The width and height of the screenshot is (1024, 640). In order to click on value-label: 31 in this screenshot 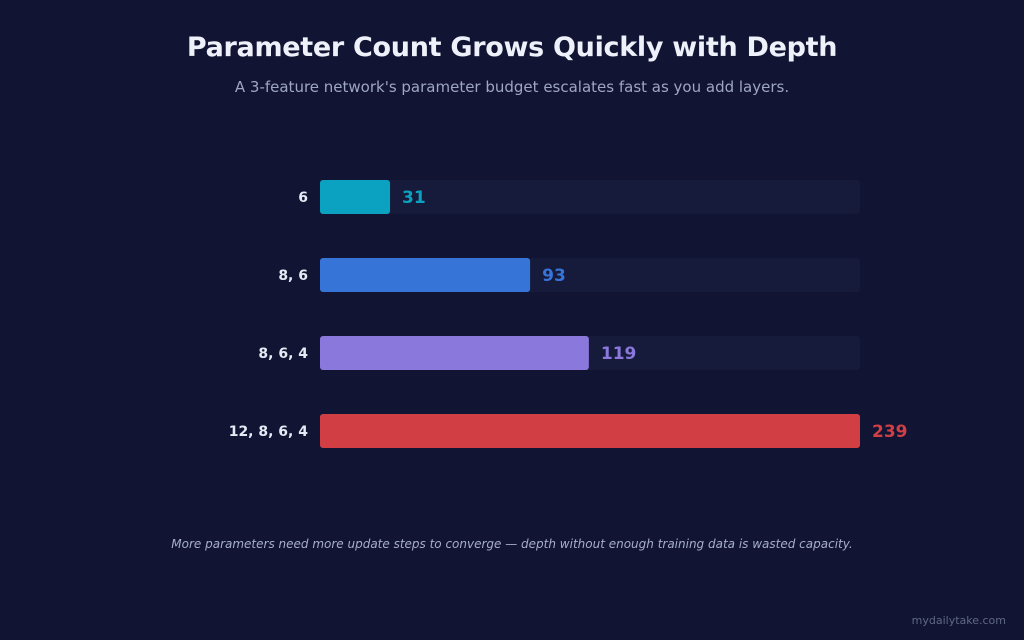, I will do `click(414, 198)`.